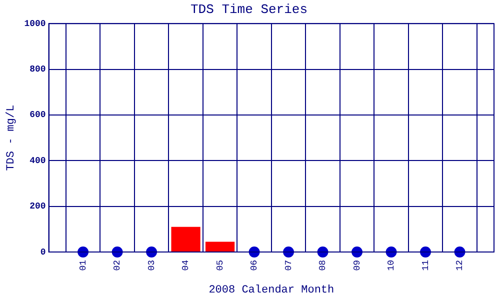  I want to click on x-tick-label: 04, so click(186, 265).